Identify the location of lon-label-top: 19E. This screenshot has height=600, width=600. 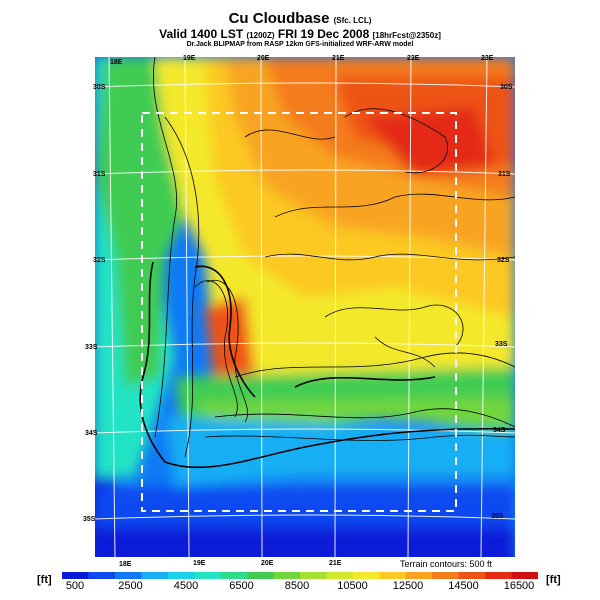
(189, 58).